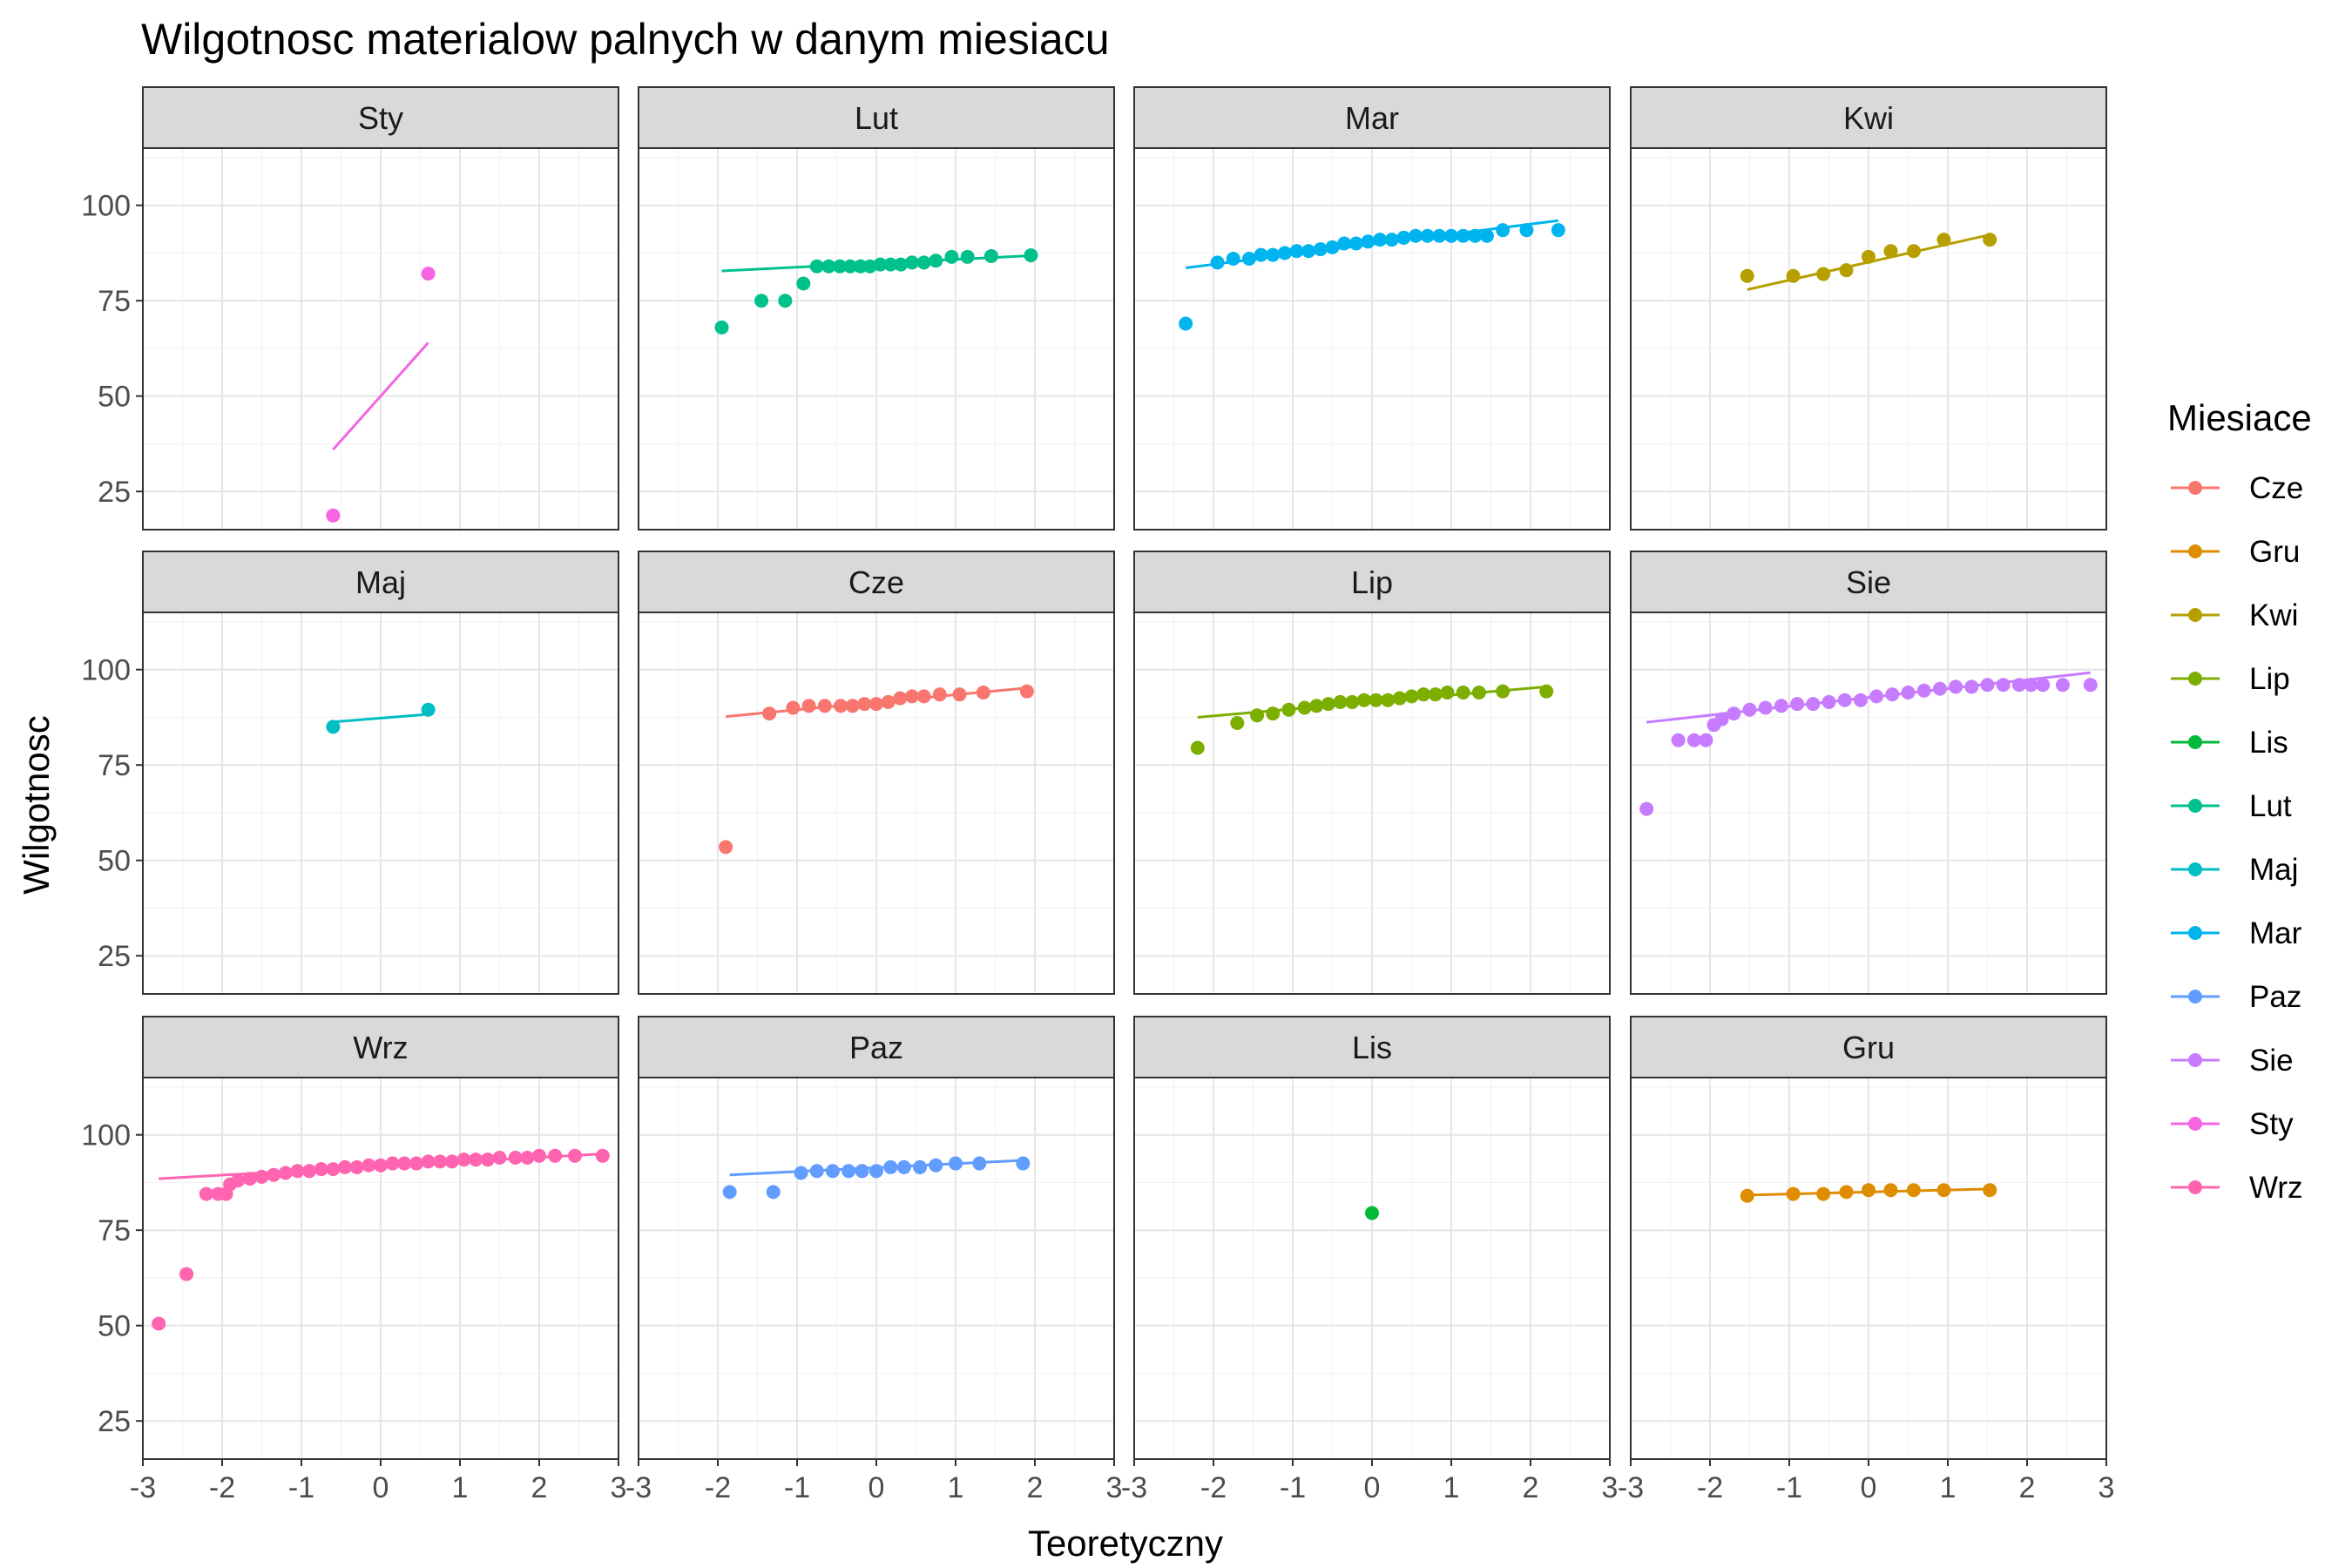 This screenshot has width=2352, height=1568. Describe the element at coordinates (874, 1260) in the screenshot. I see `panel-paz: Paz -3 -2 -1 0 1 2 3` at that location.